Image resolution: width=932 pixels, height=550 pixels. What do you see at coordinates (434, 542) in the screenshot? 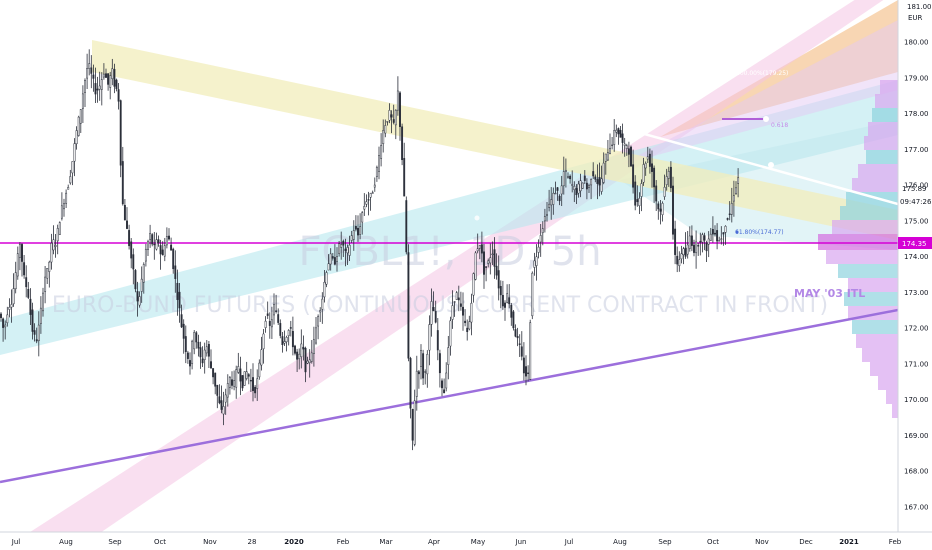
I see `x-tick-label: Apr` at bounding box center [434, 542].